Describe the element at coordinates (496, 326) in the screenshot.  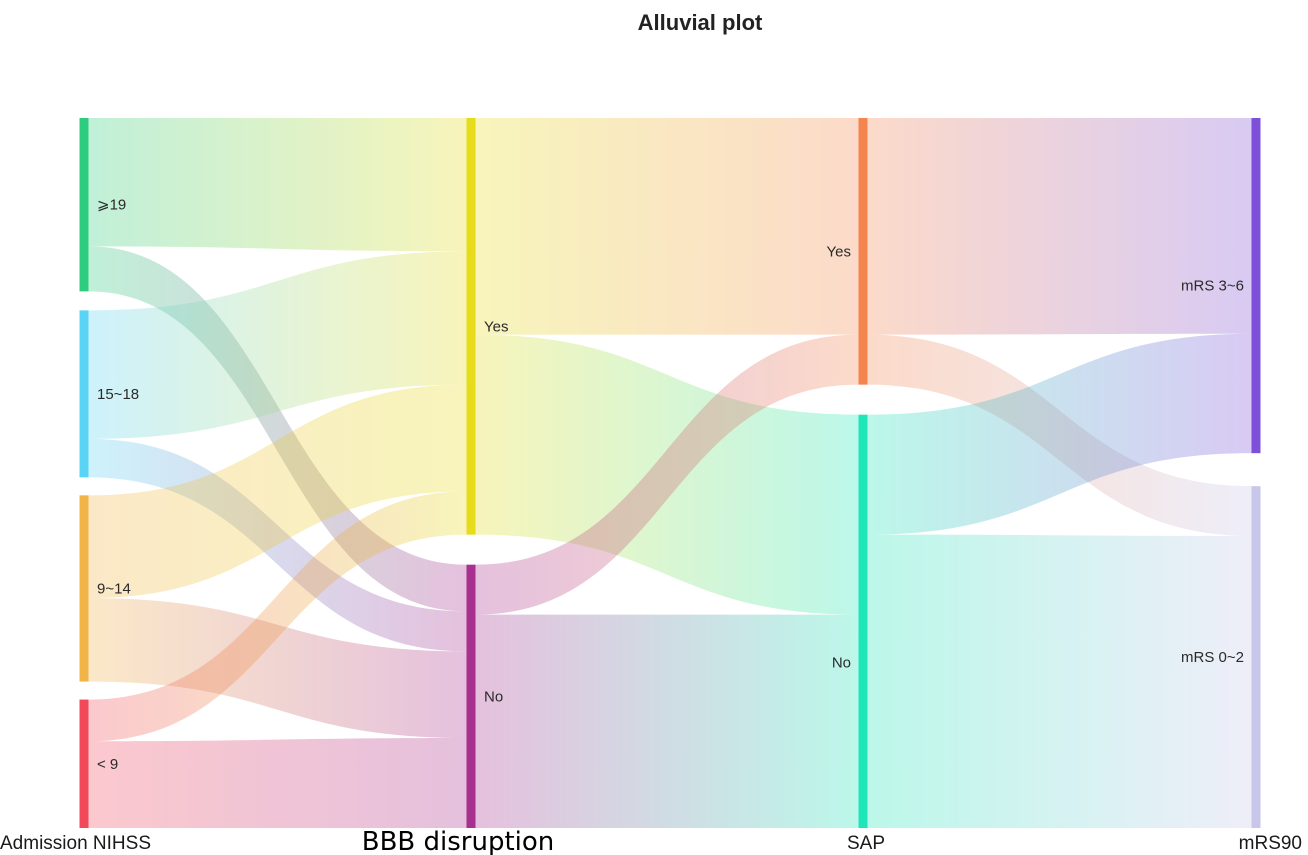
I see `node-label-axis1-0: Yes` at that location.